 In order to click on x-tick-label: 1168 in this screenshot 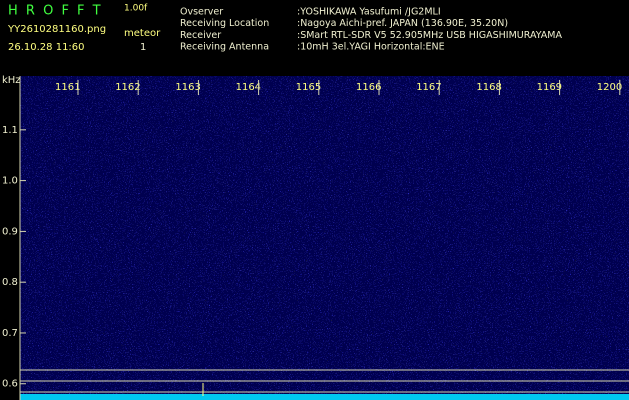, I will do `click(488, 87)`.